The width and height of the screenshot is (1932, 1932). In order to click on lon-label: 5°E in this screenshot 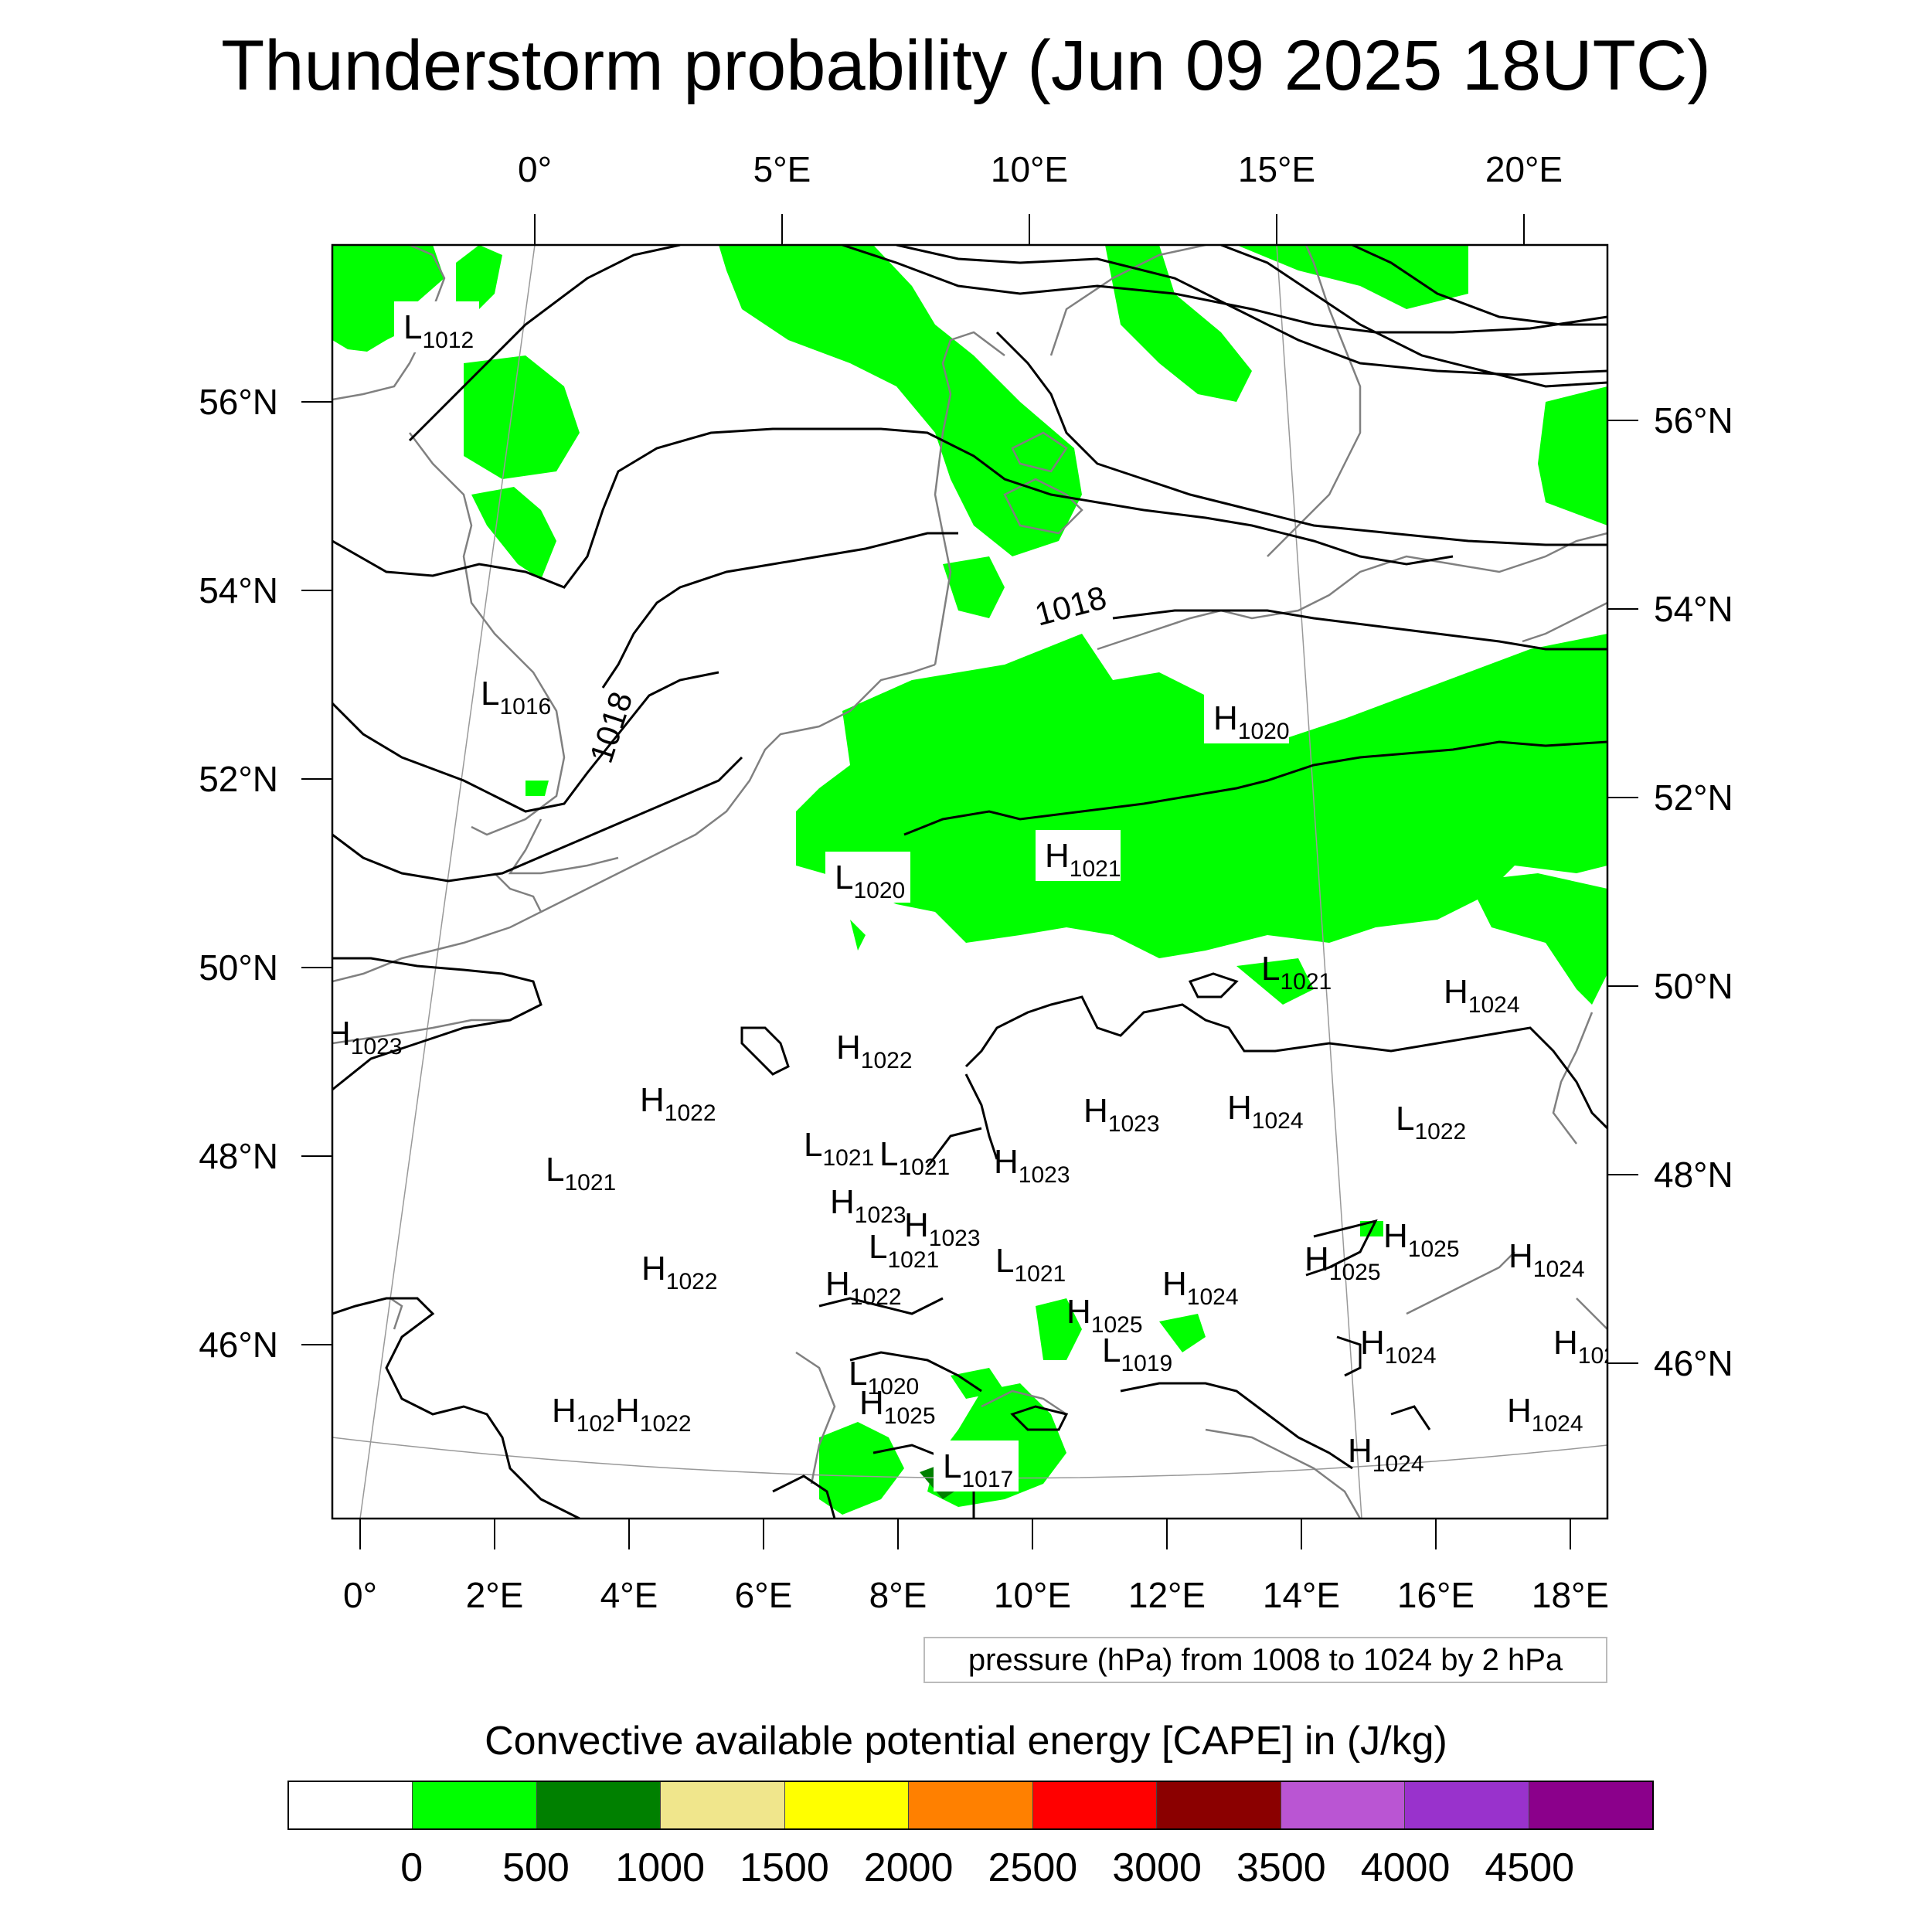, I will do `click(782, 169)`.